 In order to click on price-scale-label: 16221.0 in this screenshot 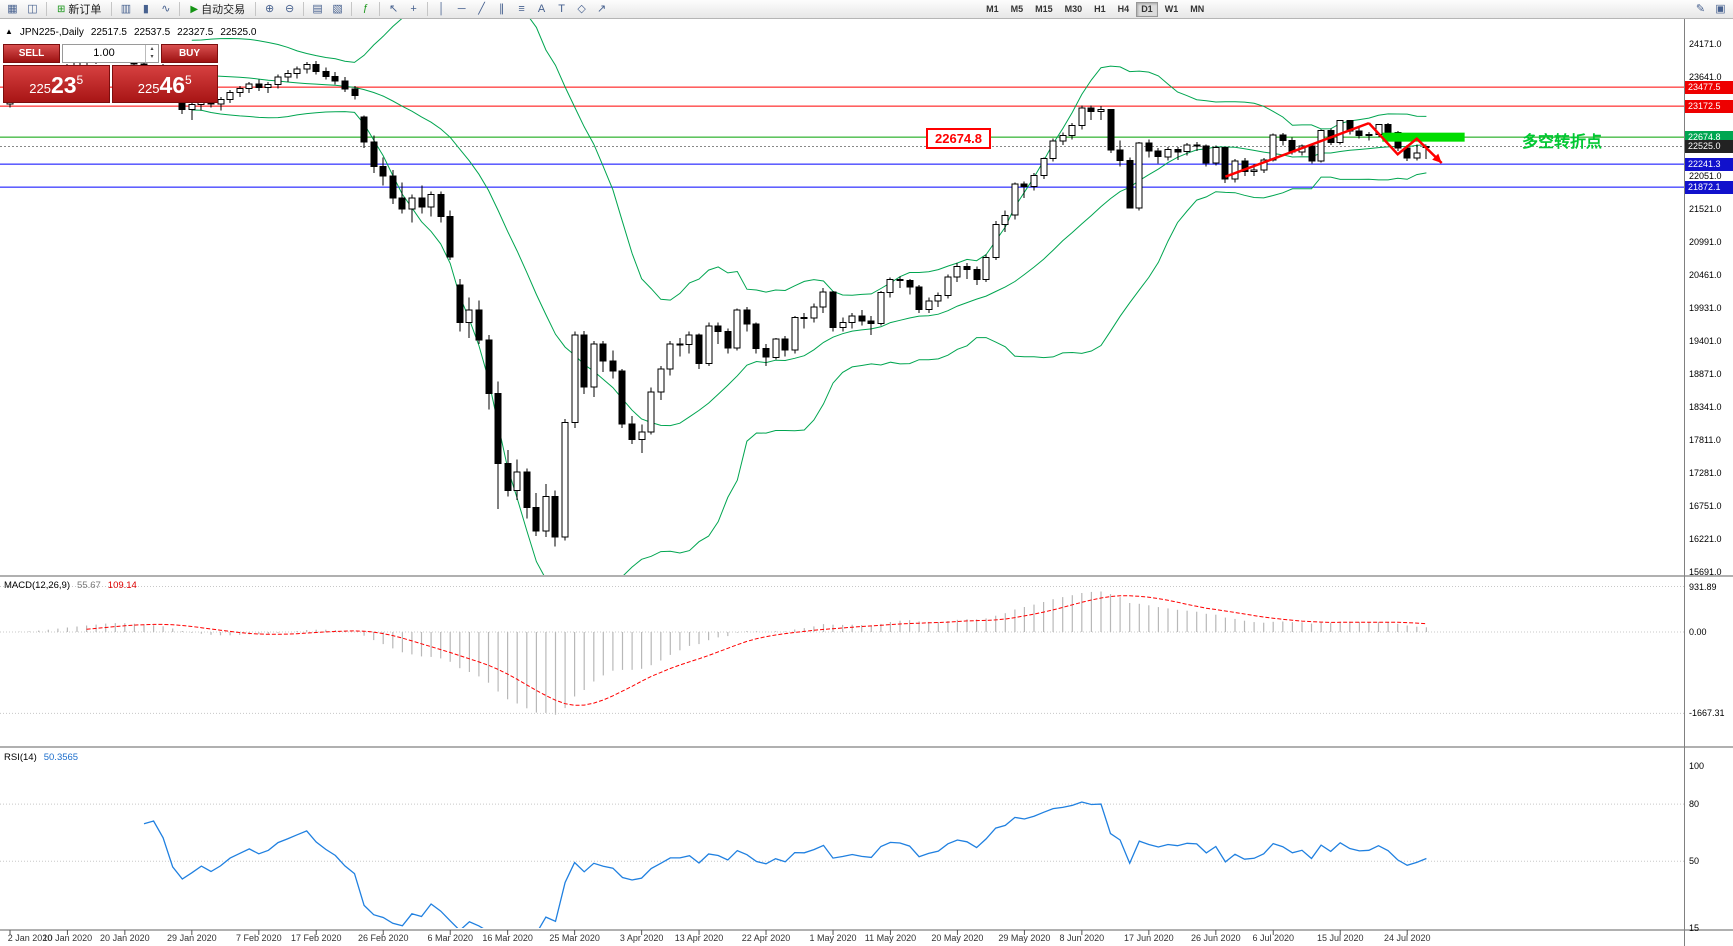, I will do `click(1705, 538)`.